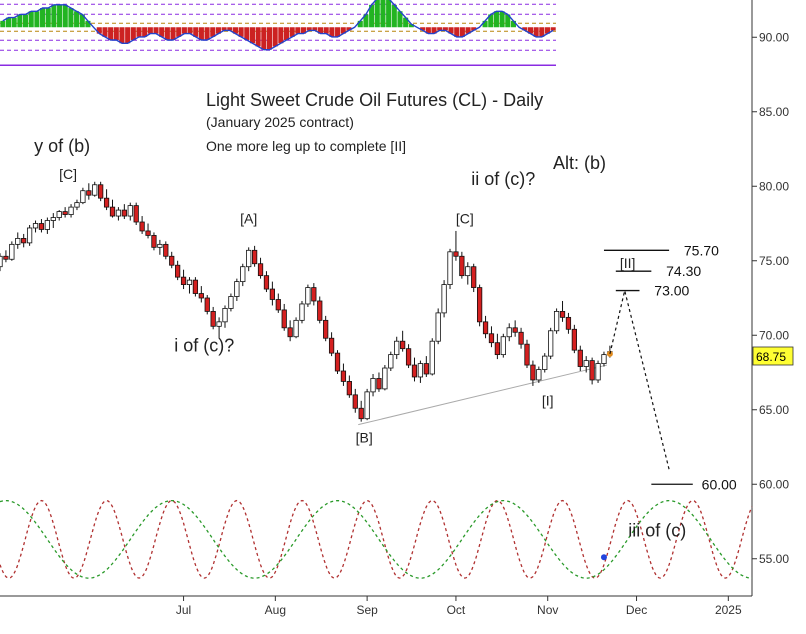 The height and width of the screenshot is (634, 806). I want to click on y-tick-label: 70.00, so click(774, 335).